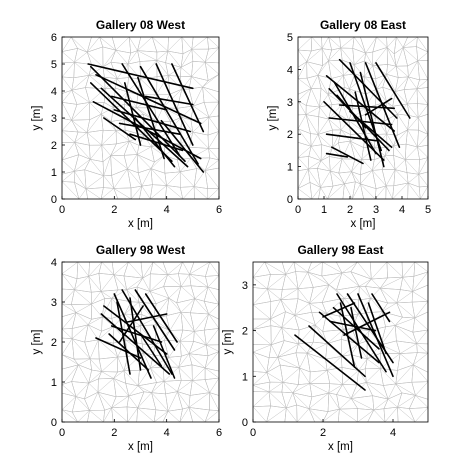  I want to click on y-tick-label: 6, so click(54, 38).